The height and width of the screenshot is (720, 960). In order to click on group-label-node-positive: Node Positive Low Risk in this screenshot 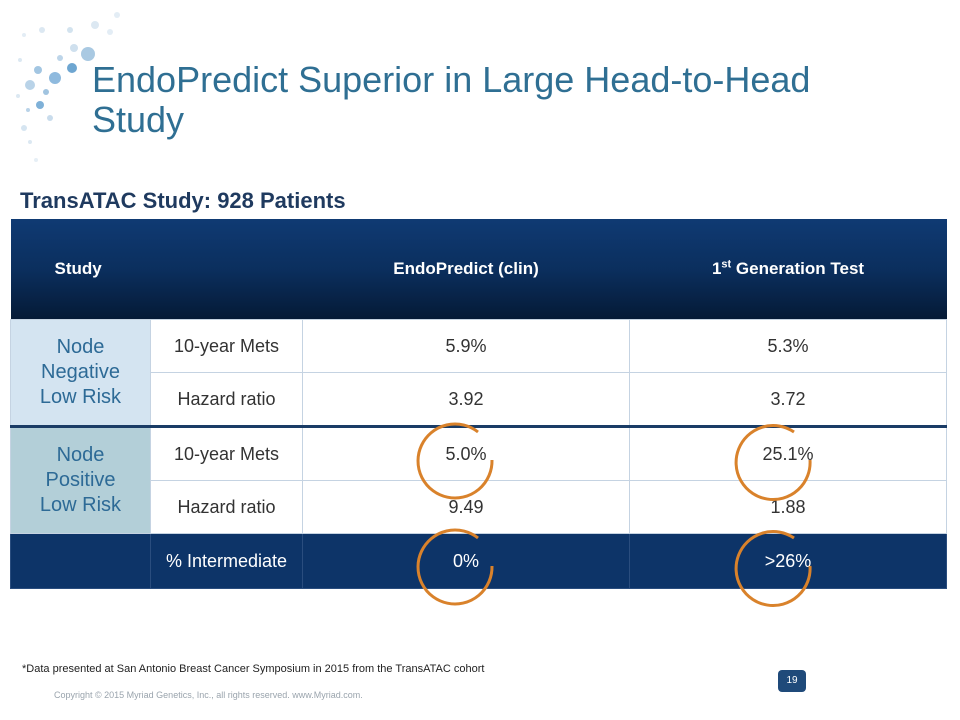, I will do `click(80, 479)`.